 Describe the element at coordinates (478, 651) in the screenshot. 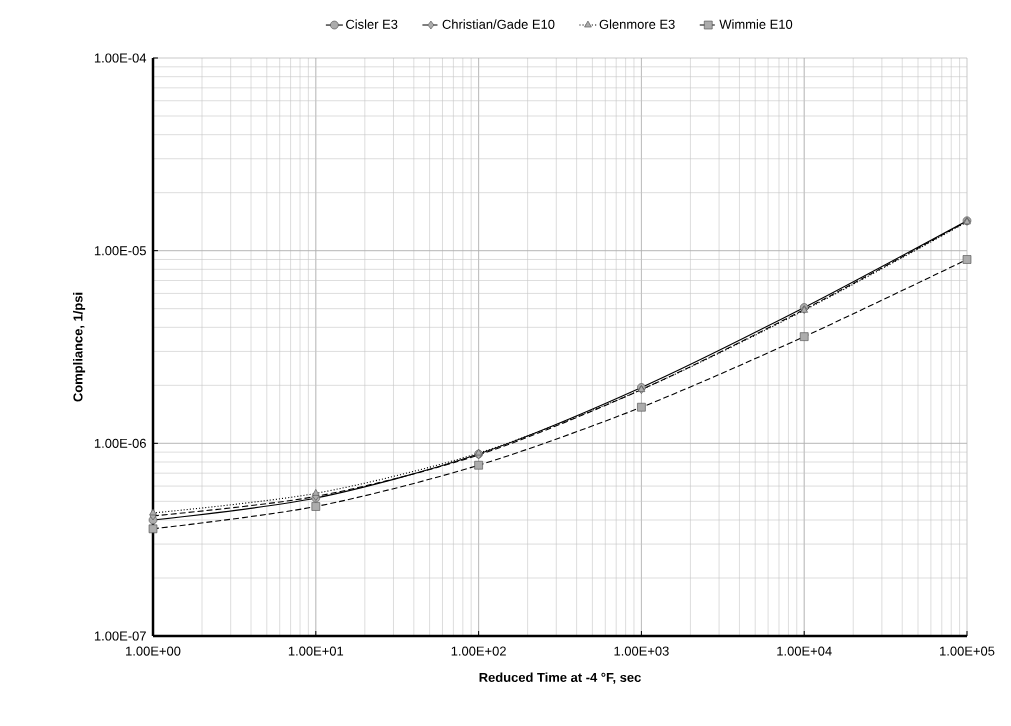

I see `x-tick-label: 1.00E+02` at that location.